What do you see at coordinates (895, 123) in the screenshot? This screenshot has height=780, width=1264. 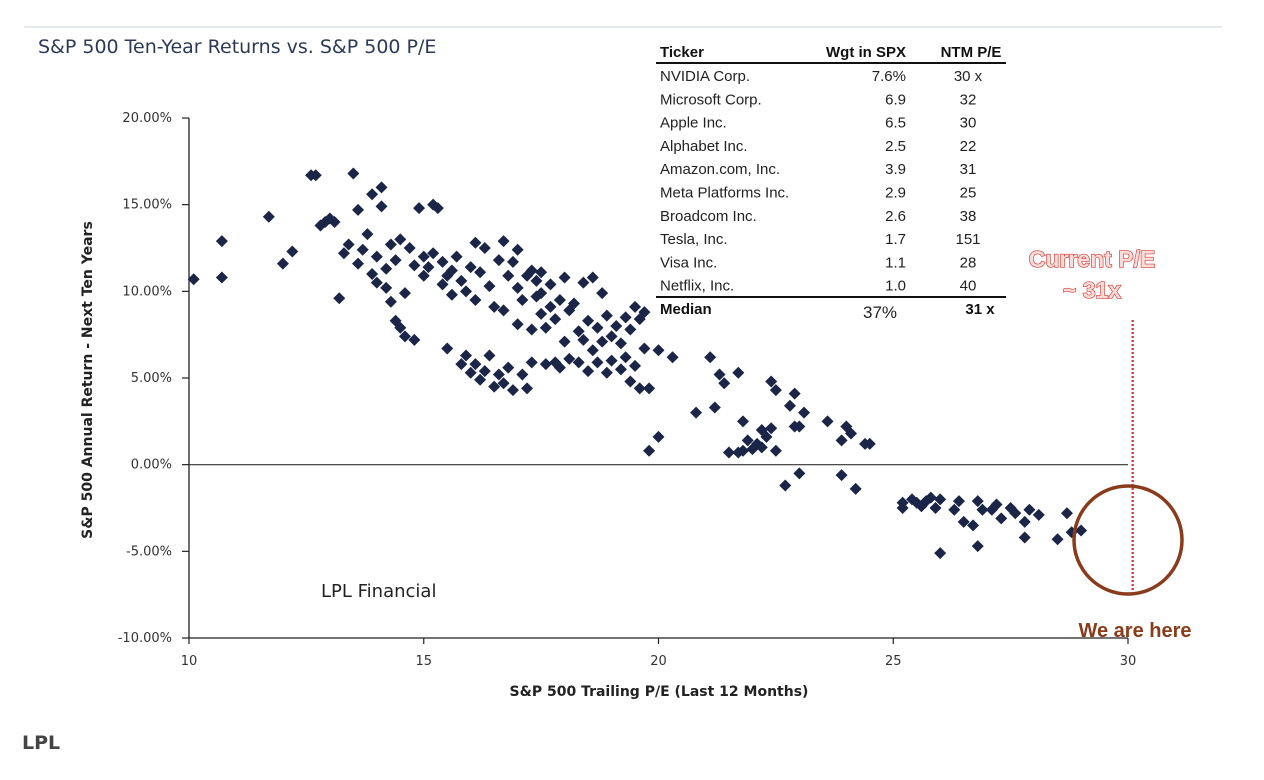 I see `table-cell: 6.5` at bounding box center [895, 123].